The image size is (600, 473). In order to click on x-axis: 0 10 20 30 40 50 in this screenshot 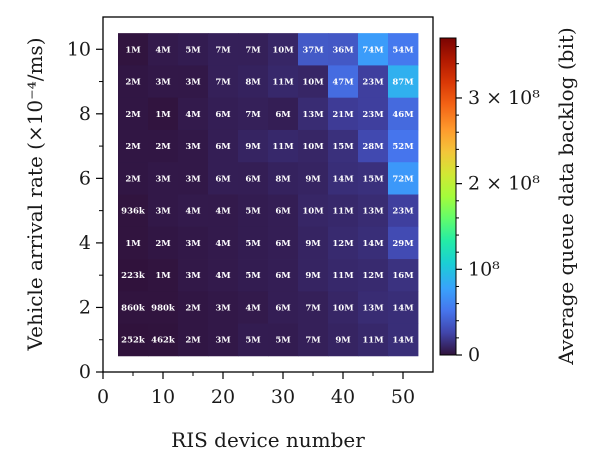, I will do `click(256, 390)`.